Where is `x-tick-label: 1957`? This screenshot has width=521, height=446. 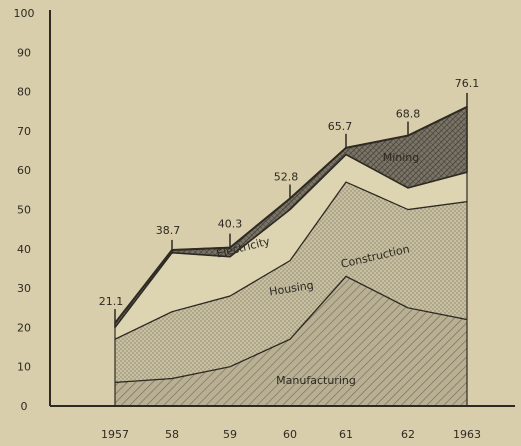 x-tick-label: 1957 is located at coordinates (115, 434).